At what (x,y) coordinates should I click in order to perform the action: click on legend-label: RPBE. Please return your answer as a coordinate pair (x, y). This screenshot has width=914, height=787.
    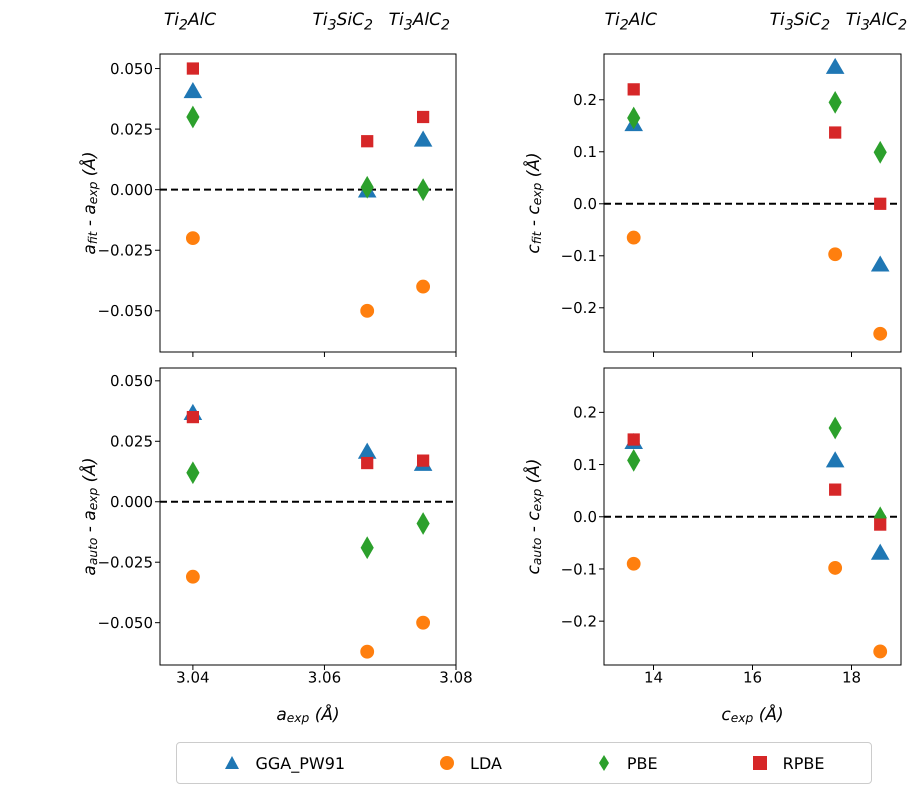
    Looking at the image, I should click on (803, 763).